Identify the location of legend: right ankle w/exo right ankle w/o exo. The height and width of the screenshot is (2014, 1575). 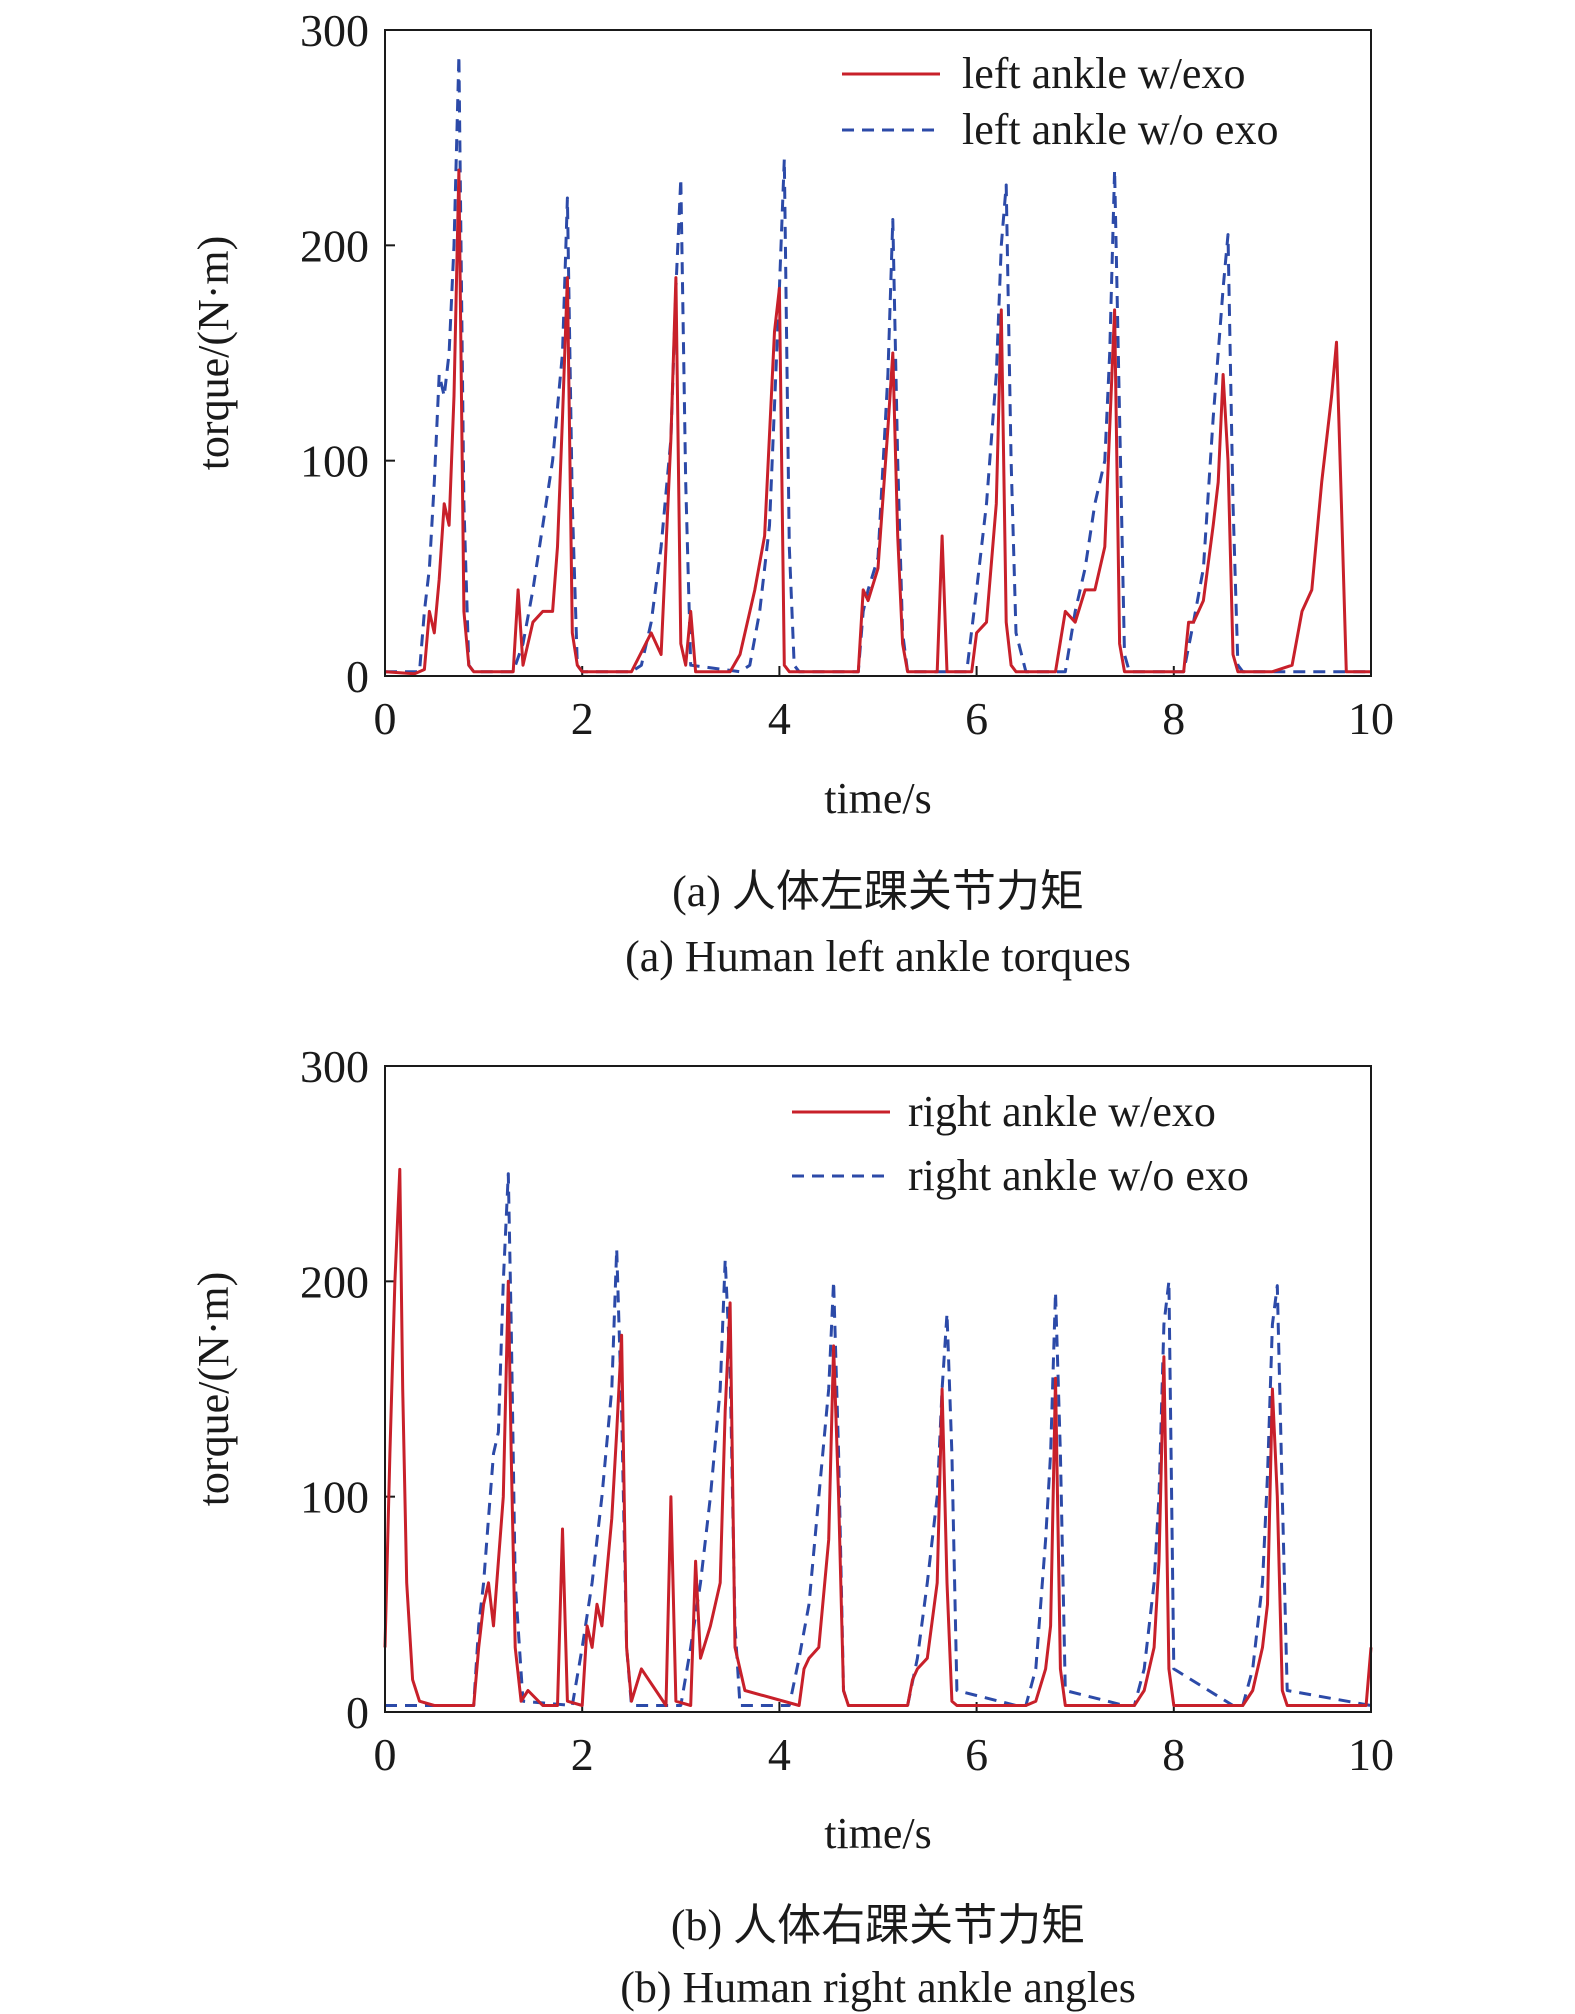
(1020, 1143).